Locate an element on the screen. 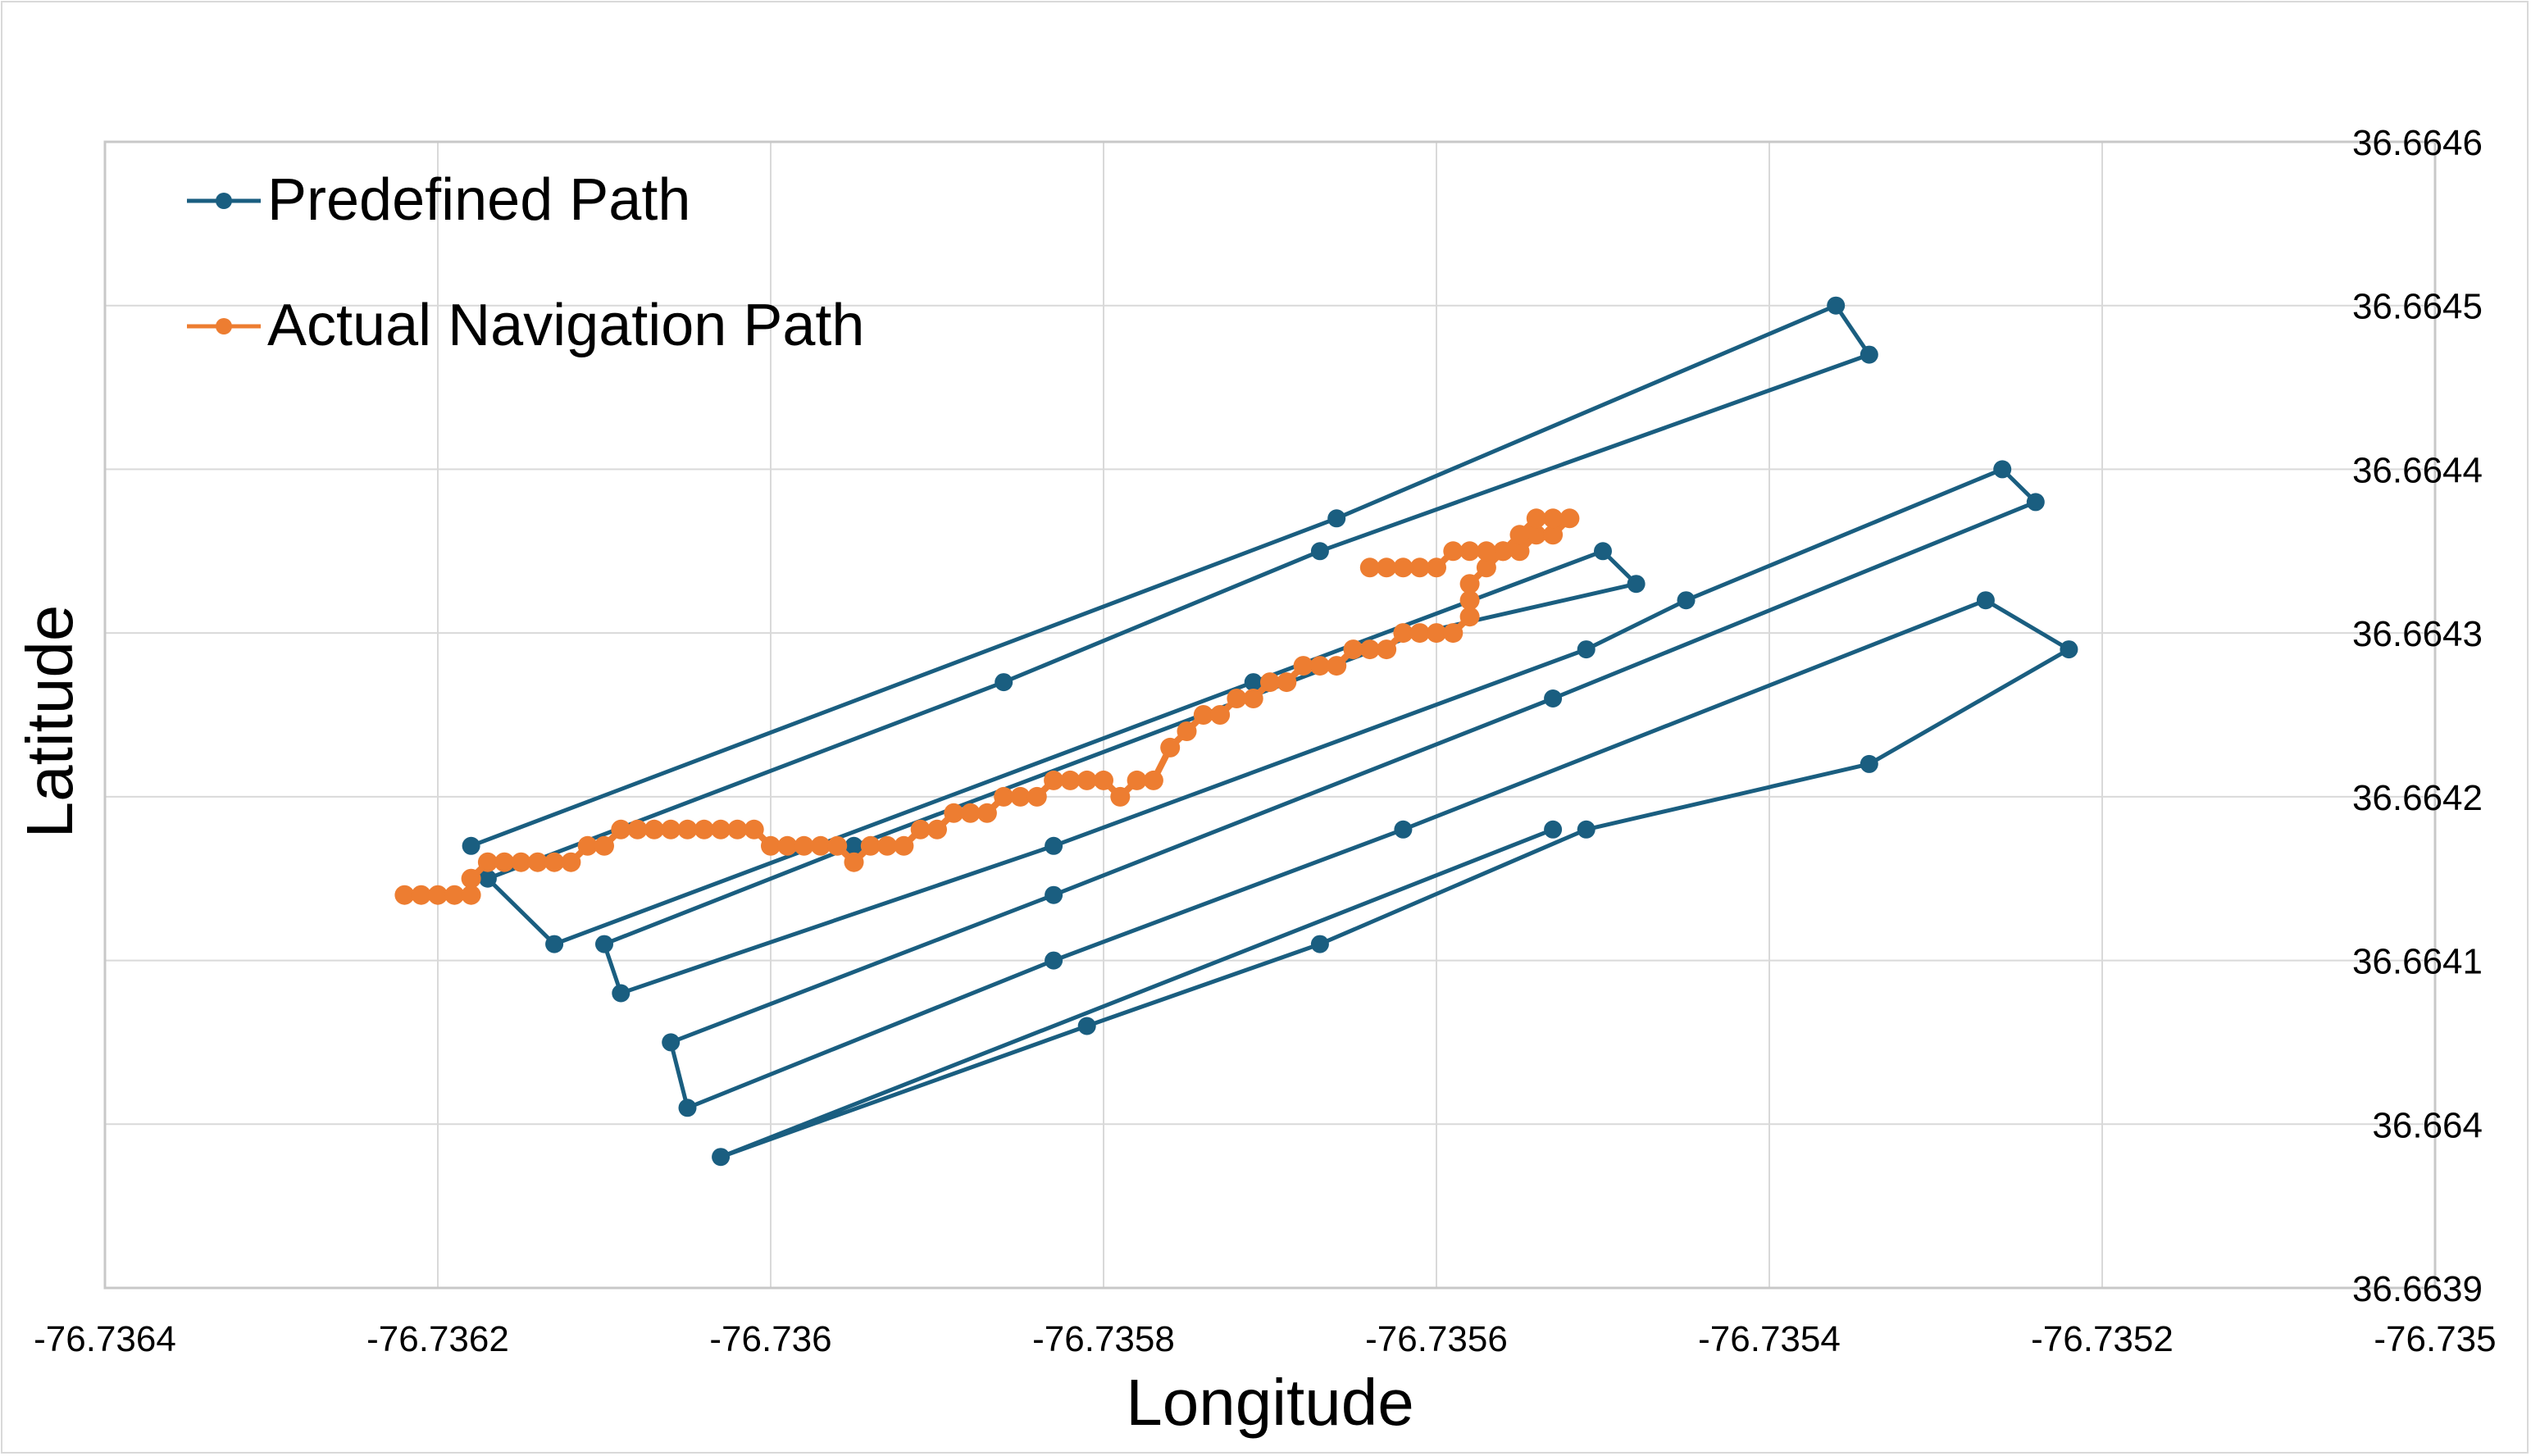 The width and height of the screenshot is (2531, 1456). x-tick-label: -76.7356 is located at coordinates (1436, 1339).